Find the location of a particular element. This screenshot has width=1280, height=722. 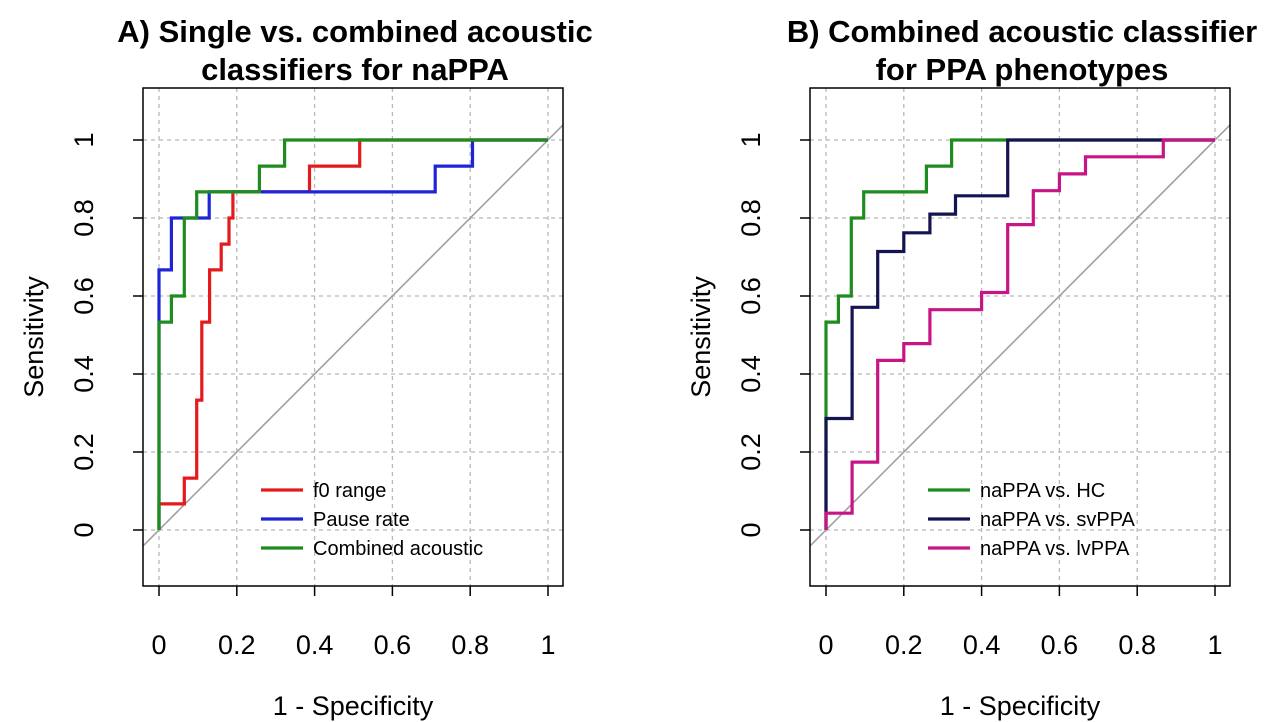

legend: f0 range Pause rate Combined acoustic is located at coordinates (372, 520).